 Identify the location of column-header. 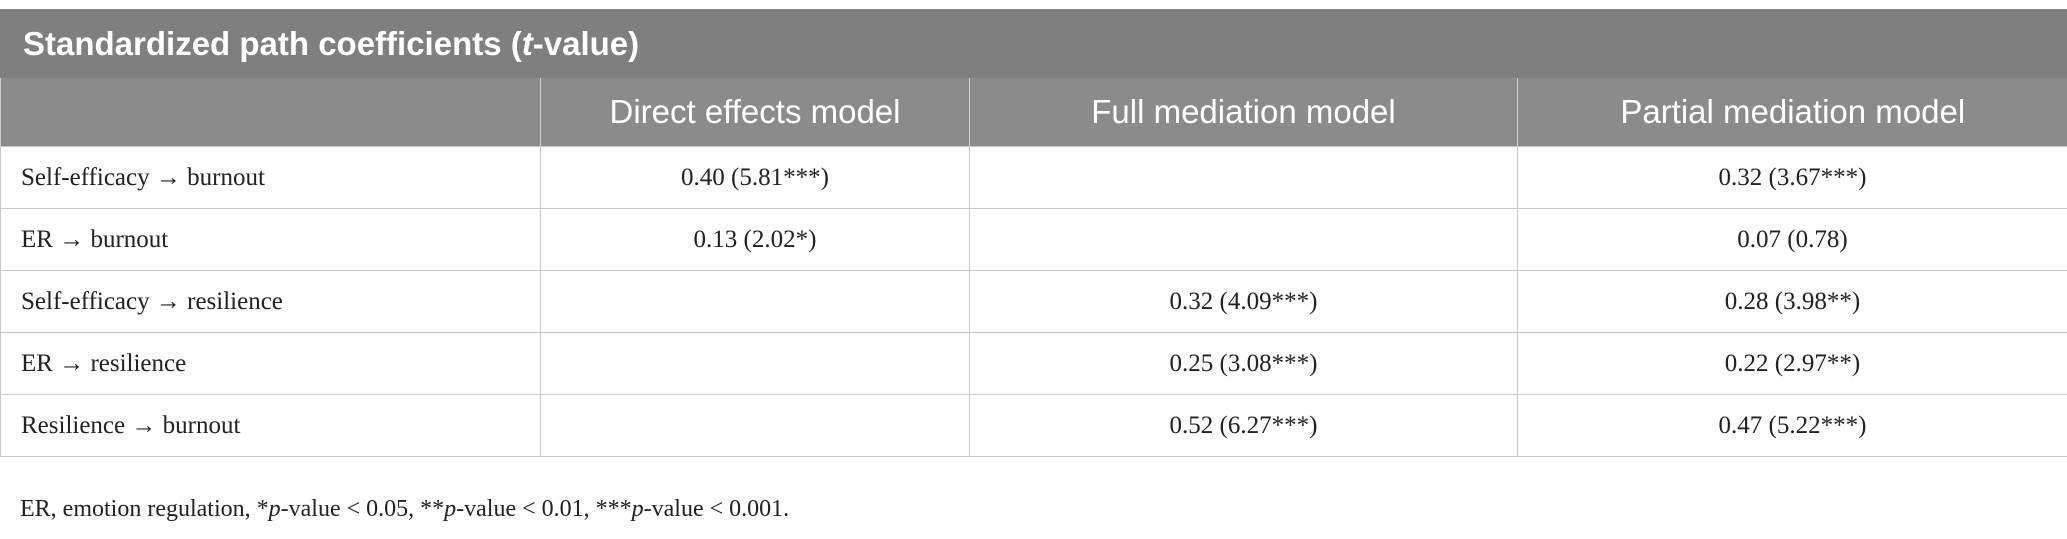
(270, 112).